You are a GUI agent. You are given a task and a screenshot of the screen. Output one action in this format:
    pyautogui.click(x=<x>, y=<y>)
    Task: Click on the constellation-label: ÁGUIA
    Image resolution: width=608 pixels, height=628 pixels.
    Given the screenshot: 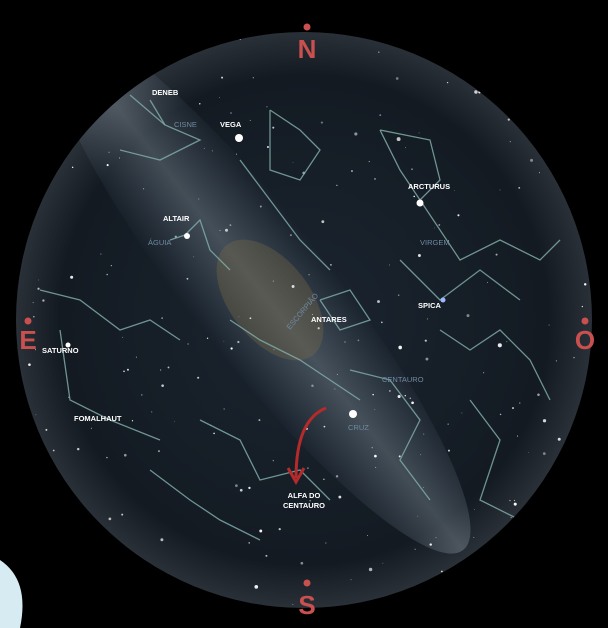 What is the action you would take?
    pyautogui.click(x=159, y=242)
    